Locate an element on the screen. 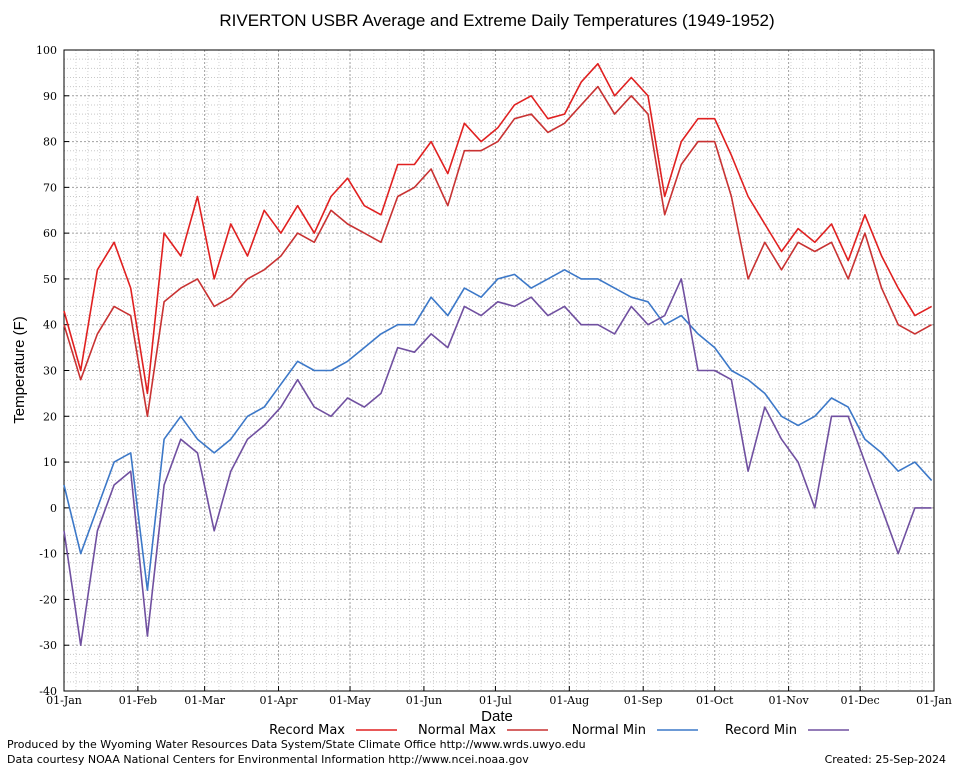 The image size is (954, 768). y-tick-label: -10 is located at coordinates (48, 554).